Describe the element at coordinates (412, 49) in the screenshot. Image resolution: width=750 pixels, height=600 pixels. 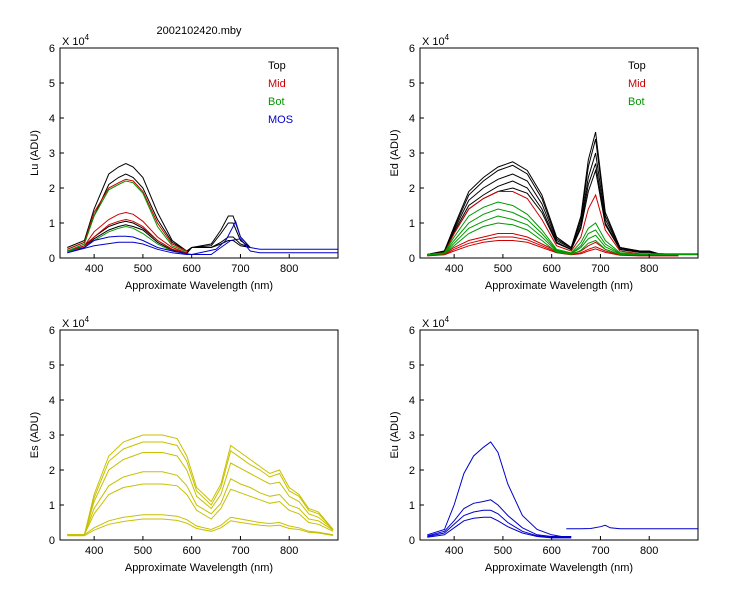
I see `ed-ytick-label: 6` at that location.